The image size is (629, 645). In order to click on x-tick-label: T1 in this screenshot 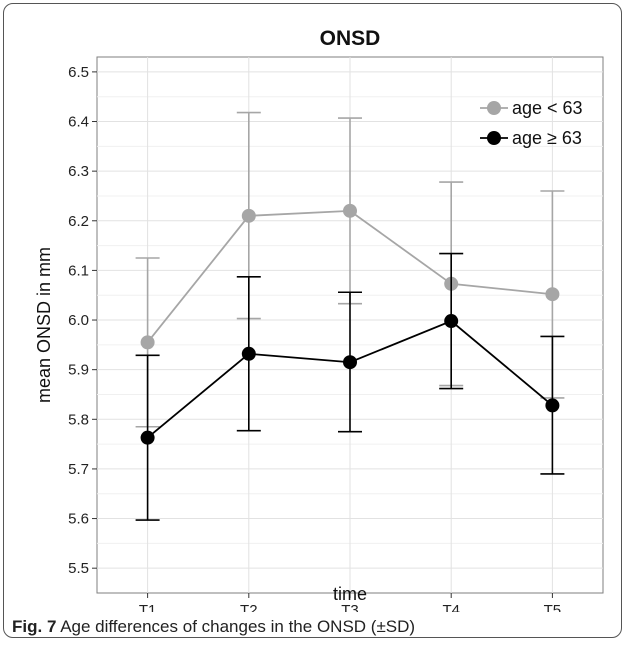, I will do `click(148, 607)`.